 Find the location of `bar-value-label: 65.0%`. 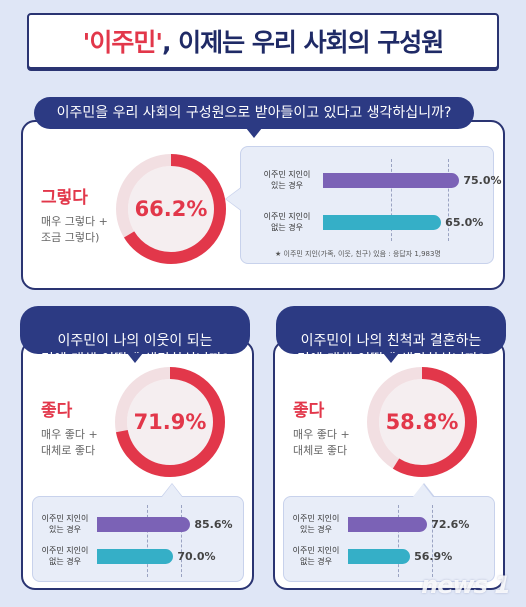

bar-value-label: 65.0% is located at coordinates (464, 222).